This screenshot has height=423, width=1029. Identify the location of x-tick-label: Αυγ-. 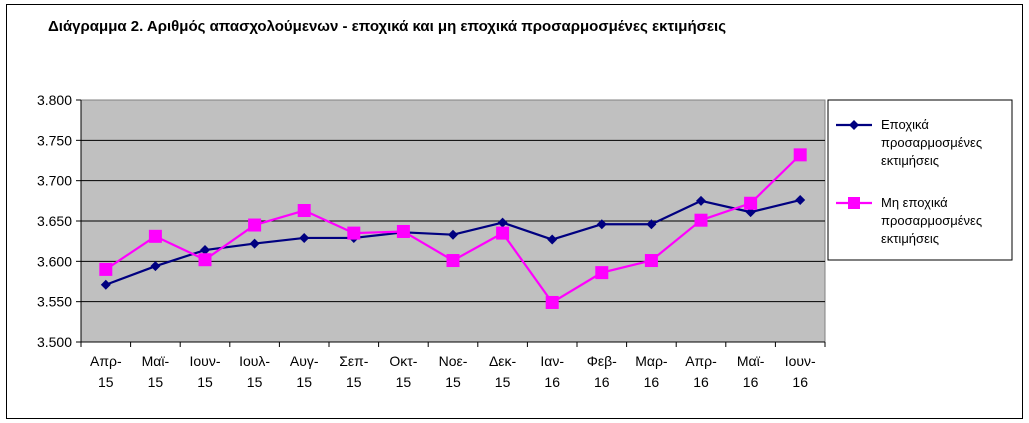
(304, 361).